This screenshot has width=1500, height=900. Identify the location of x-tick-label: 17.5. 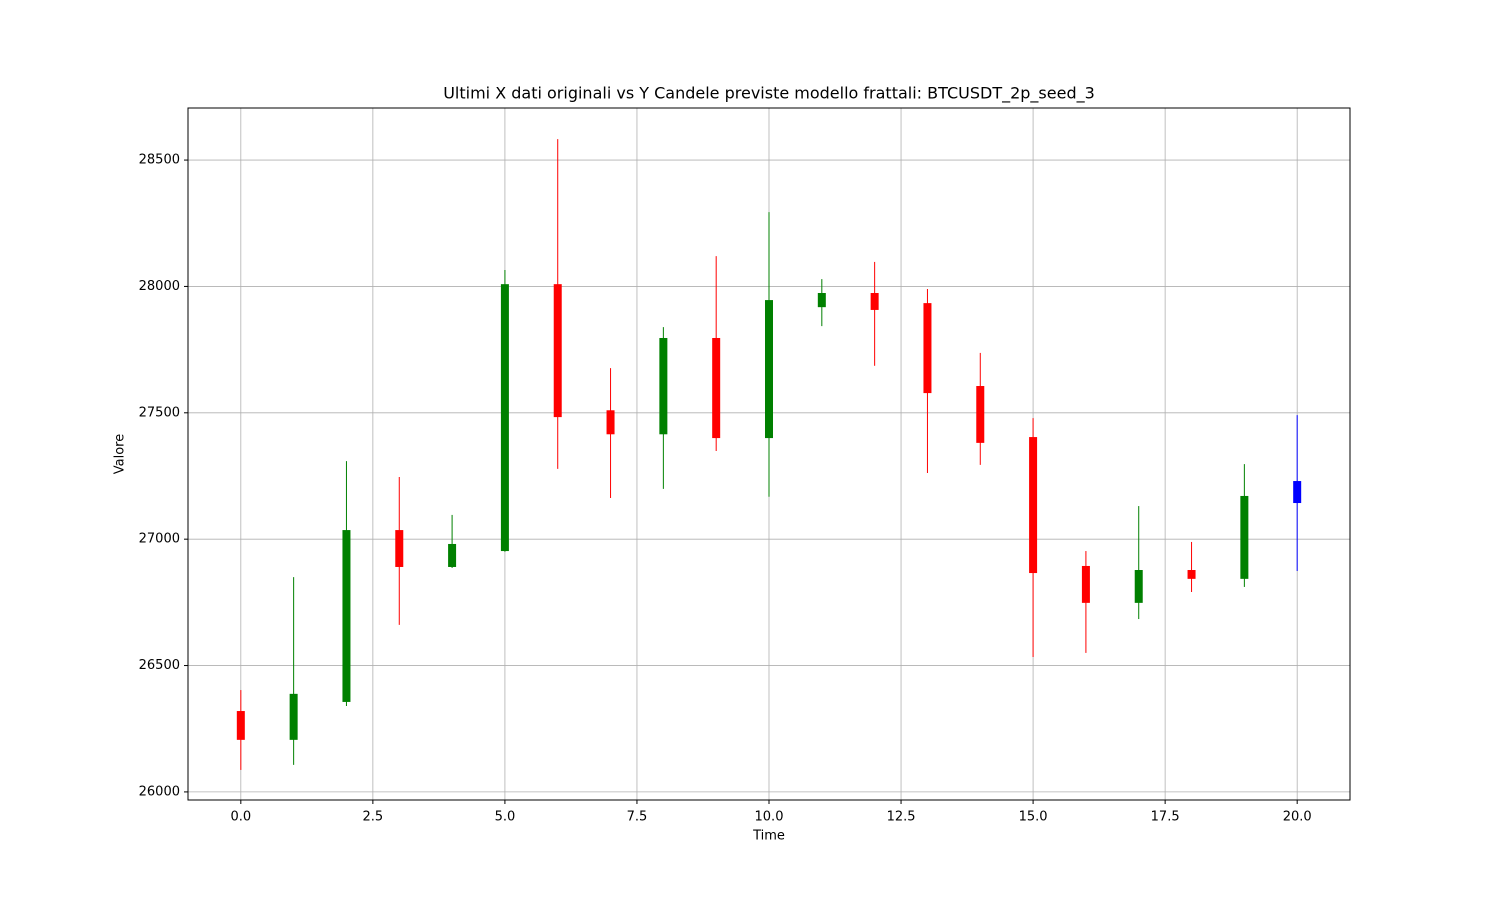
(1165, 817).